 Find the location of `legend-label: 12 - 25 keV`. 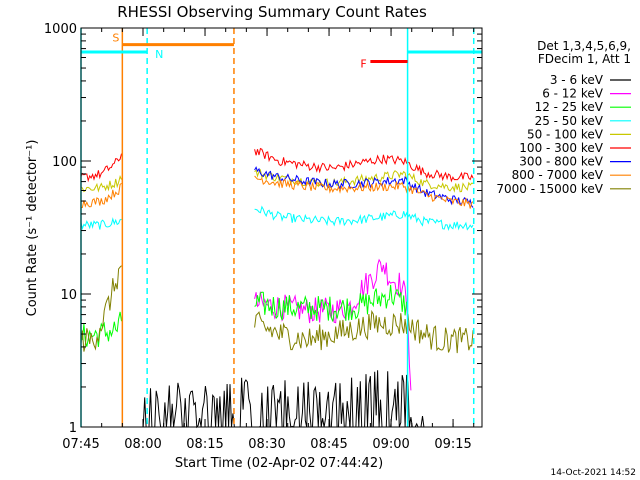

legend-label: 12 - 25 keV is located at coordinates (569, 107).